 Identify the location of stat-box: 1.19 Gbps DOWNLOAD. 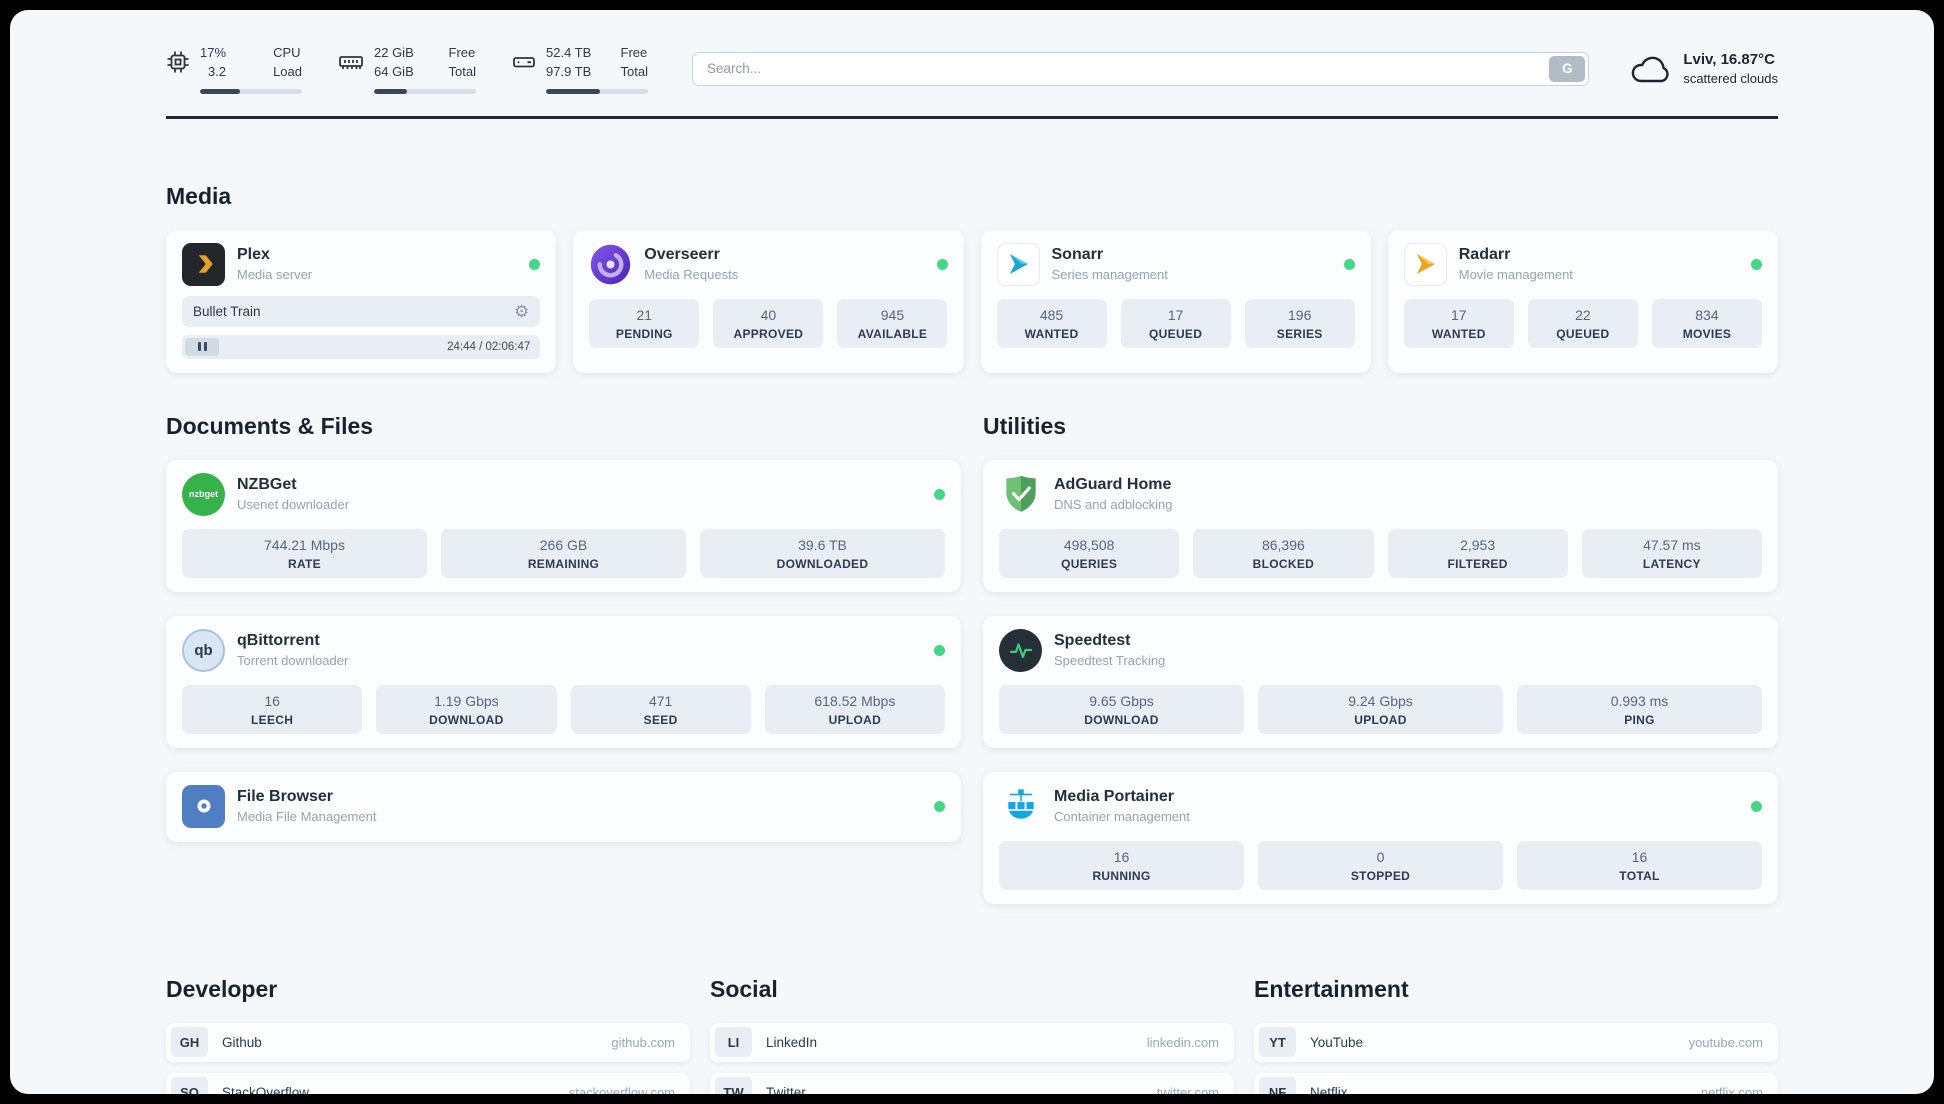
(466, 709).